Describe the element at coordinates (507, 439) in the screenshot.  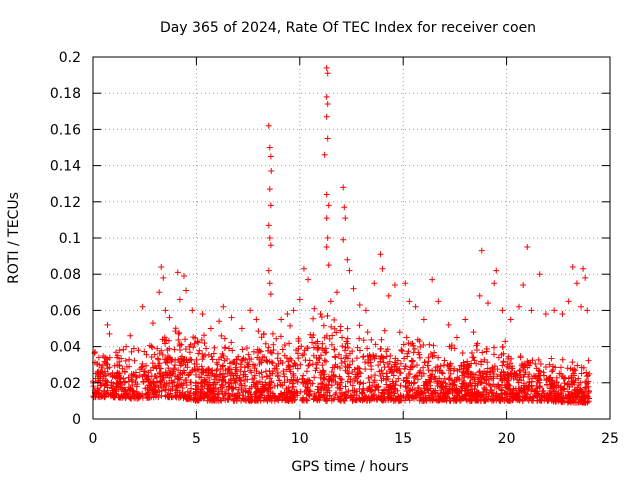
I see `x-tick-label: 20` at that location.